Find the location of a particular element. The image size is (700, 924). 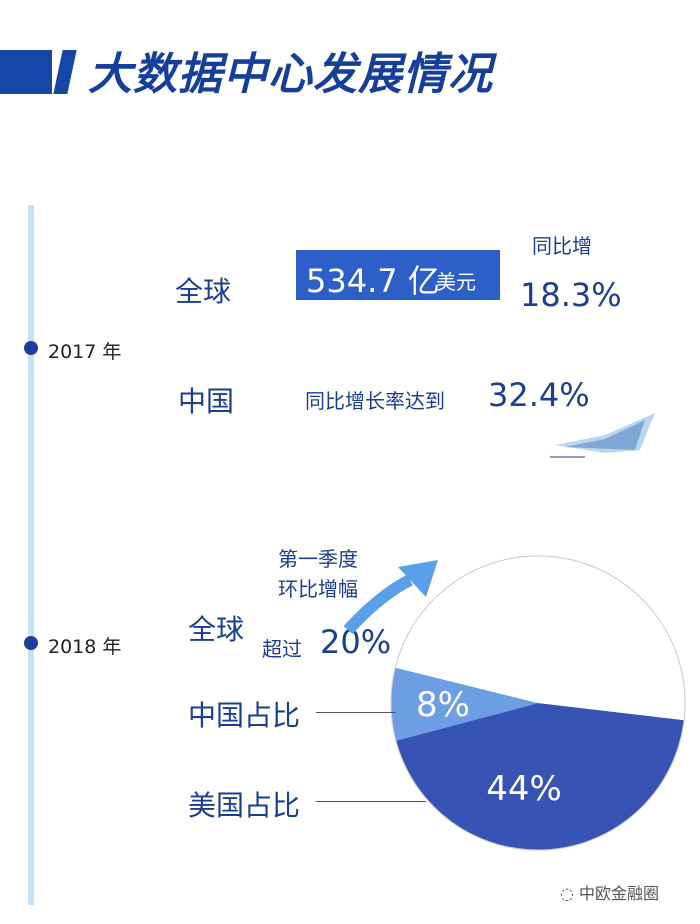

yoy-label: 同比增 is located at coordinates (562, 246).